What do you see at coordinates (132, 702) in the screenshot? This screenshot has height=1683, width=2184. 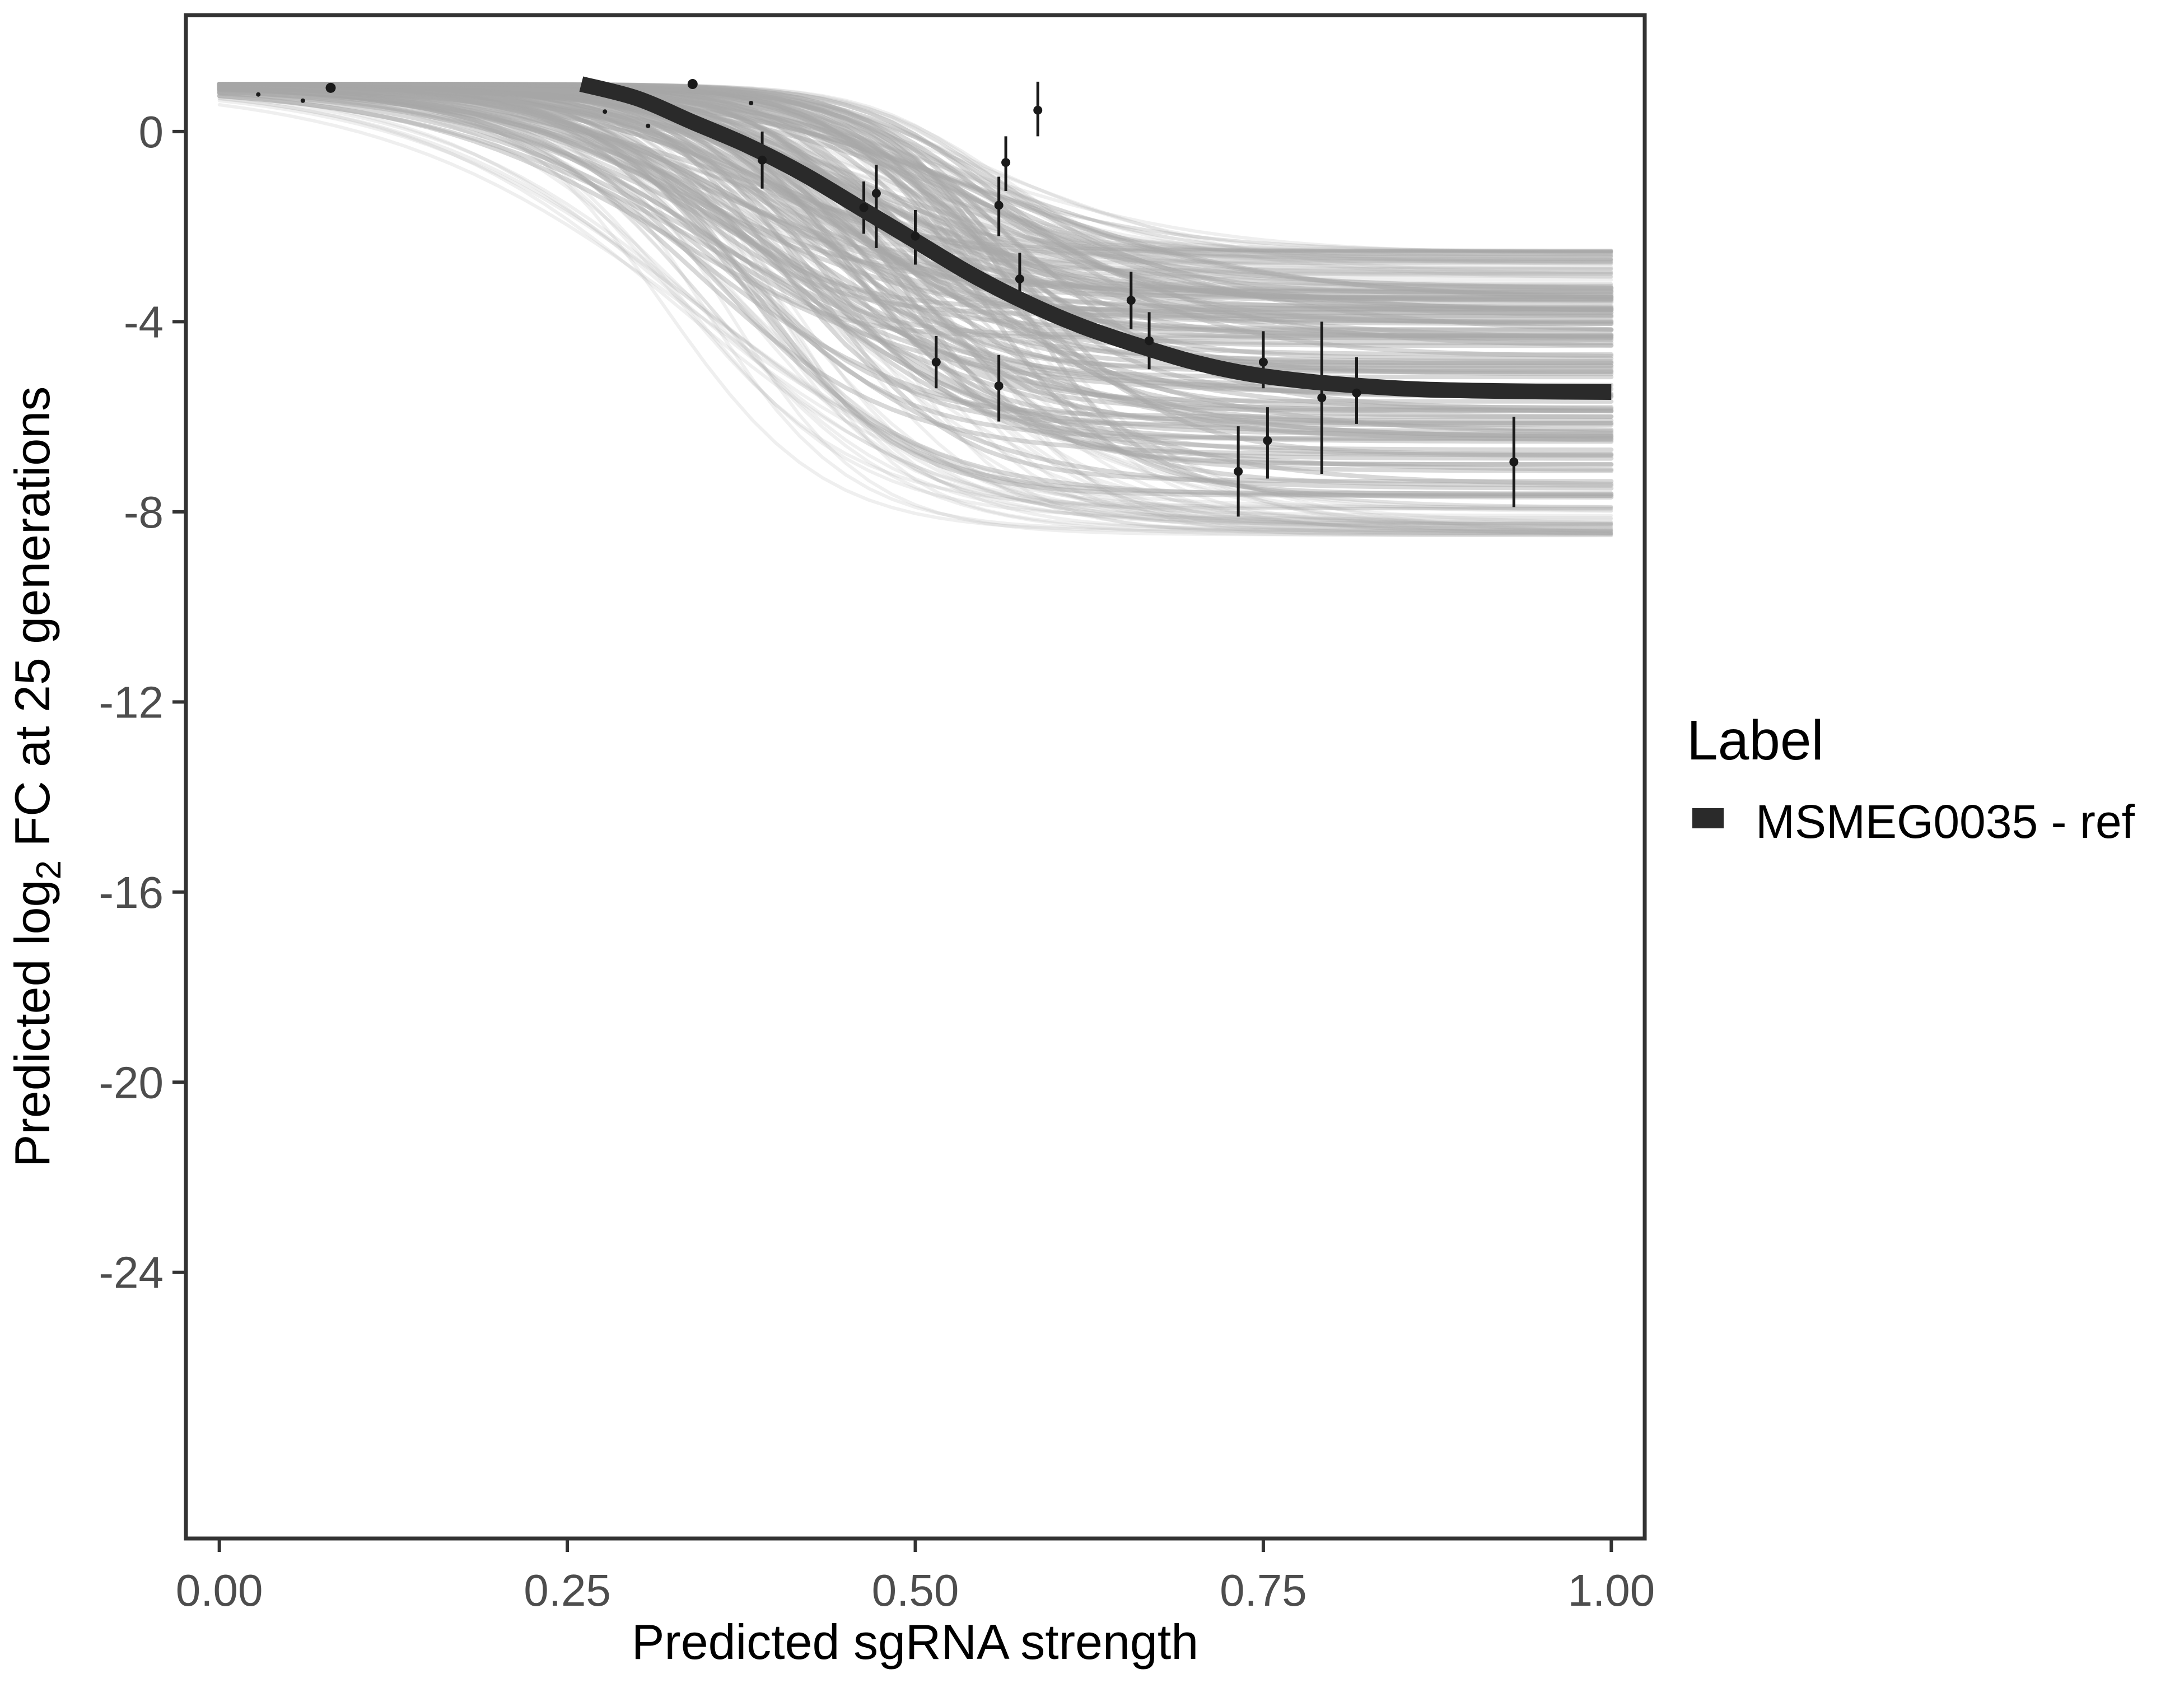 I see `y-tick-label: -12` at bounding box center [132, 702].